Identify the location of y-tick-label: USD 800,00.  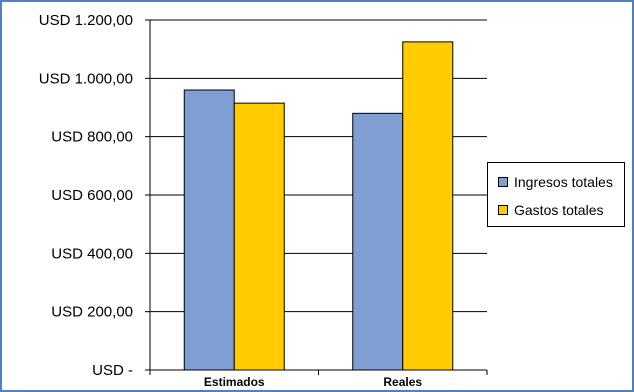
(92, 137).